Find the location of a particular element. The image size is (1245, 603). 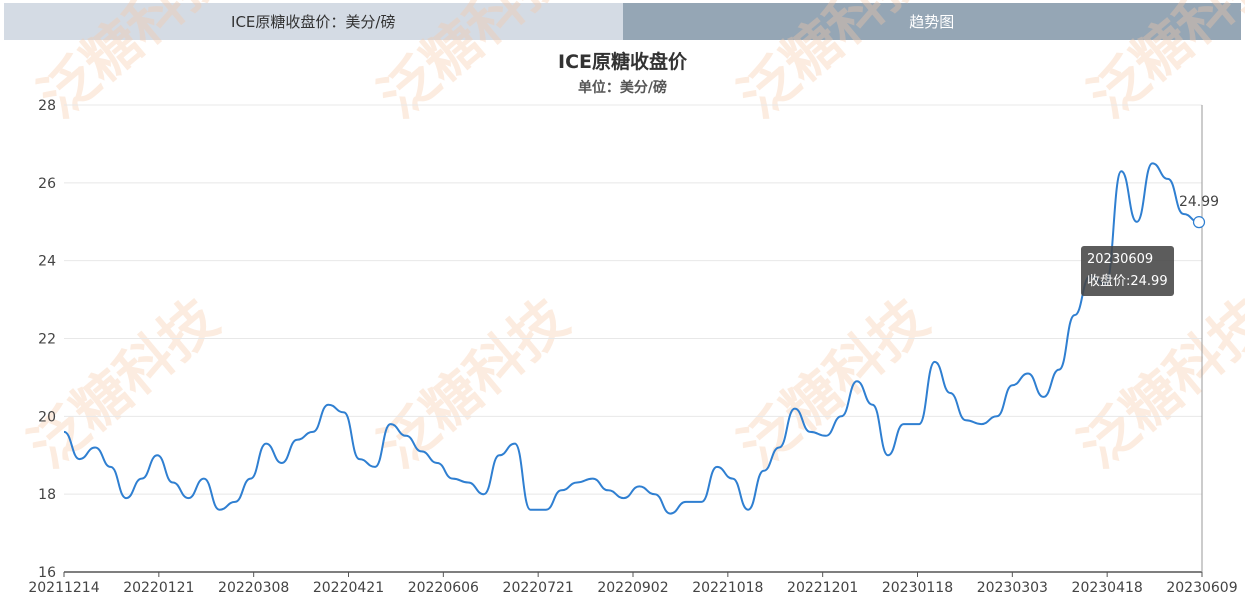

x-tick-label: 20230118 is located at coordinates (917, 588).